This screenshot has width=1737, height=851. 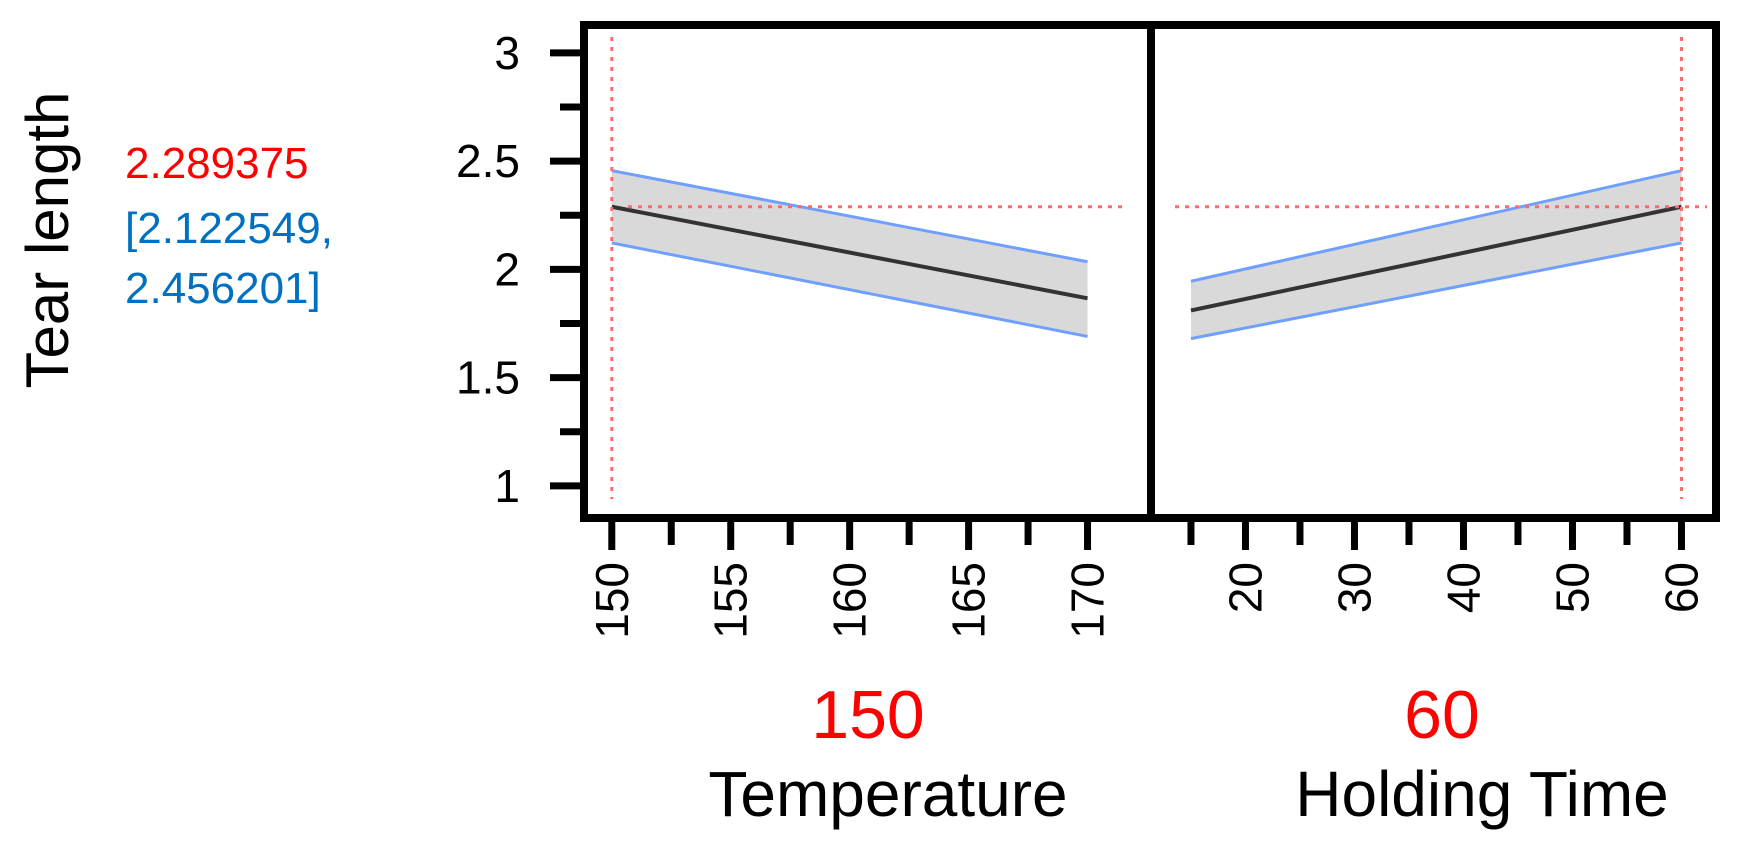 What do you see at coordinates (1354, 587) in the screenshot?
I see `x-tick-label: 30` at bounding box center [1354, 587].